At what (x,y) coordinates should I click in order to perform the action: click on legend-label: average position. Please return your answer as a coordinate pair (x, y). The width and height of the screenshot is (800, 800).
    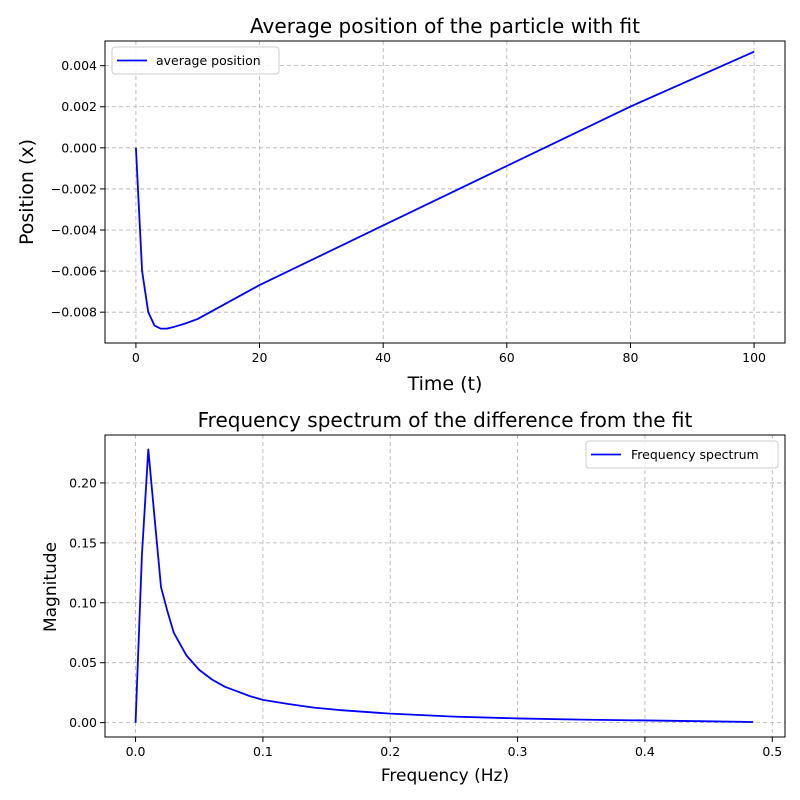
    Looking at the image, I should click on (208, 60).